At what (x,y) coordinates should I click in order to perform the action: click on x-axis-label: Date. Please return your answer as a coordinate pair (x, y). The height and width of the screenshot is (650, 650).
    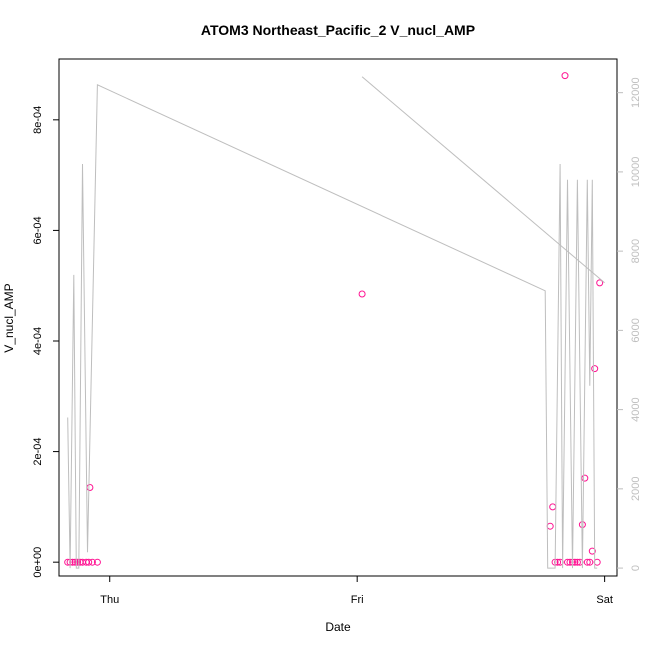
    Looking at the image, I should click on (338, 627).